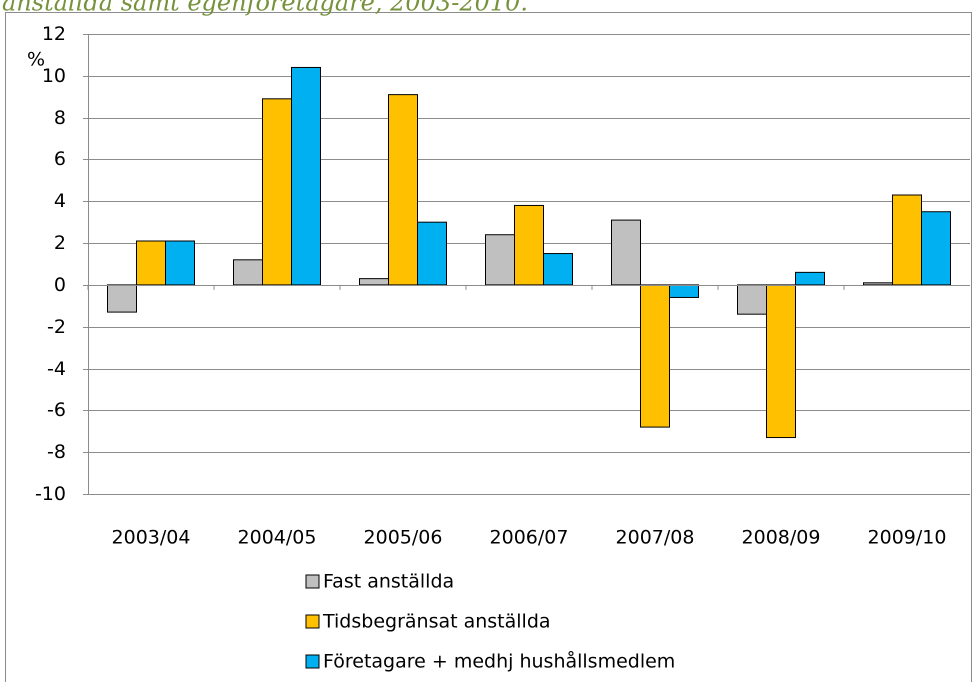 The height and width of the screenshot is (686, 977). What do you see at coordinates (60, 285) in the screenshot?
I see `y-tick-label: 0` at bounding box center [60, 285].